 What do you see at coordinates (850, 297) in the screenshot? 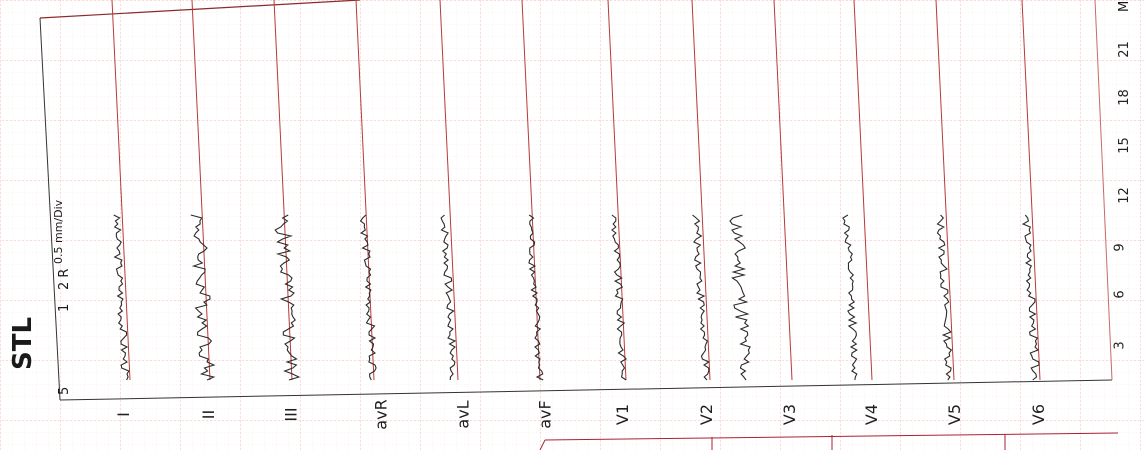
I see `trace-v4` at bounding box center [850, 297].